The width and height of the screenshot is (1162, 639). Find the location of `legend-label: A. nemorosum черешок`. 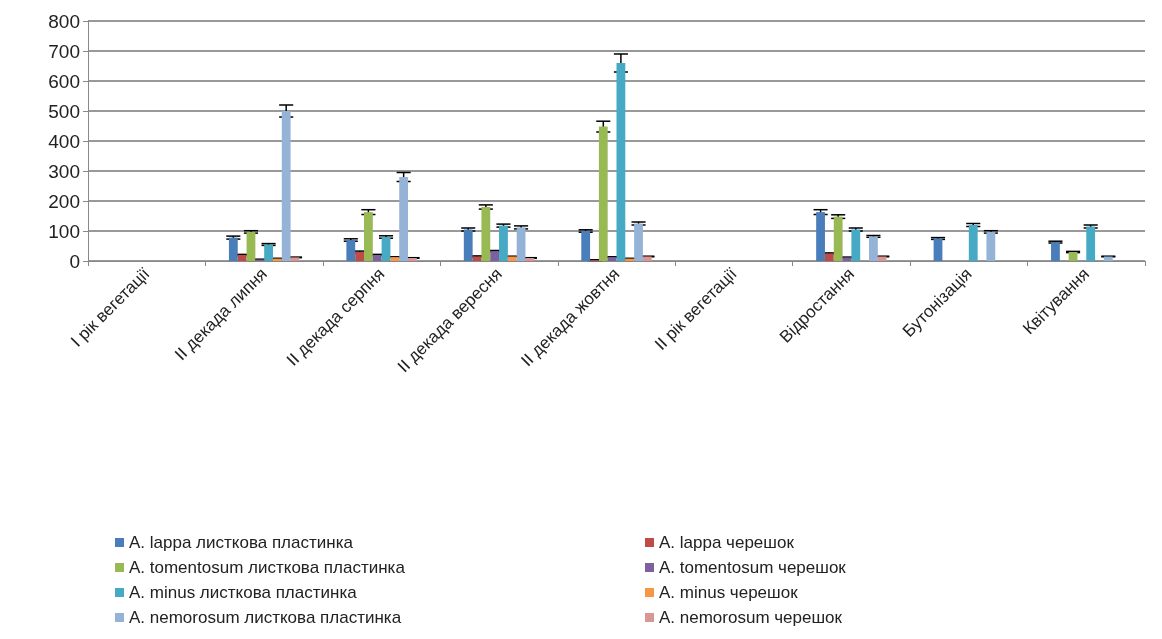

legend-label: A. nemorosum черешок is located at coordinates (751, 617).